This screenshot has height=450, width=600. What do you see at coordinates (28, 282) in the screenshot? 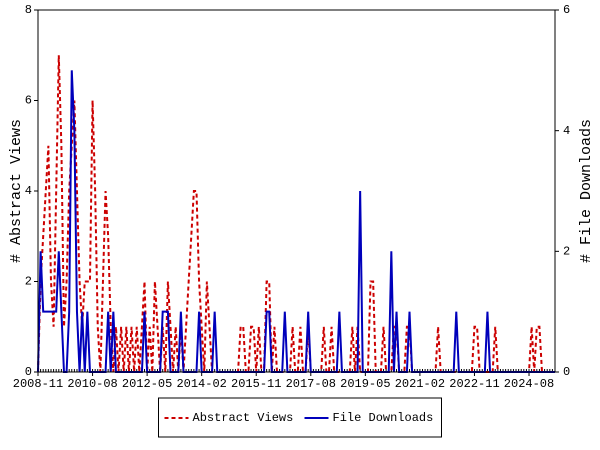
I see `y-tick-label: 2` at bounding box center [28, 282].